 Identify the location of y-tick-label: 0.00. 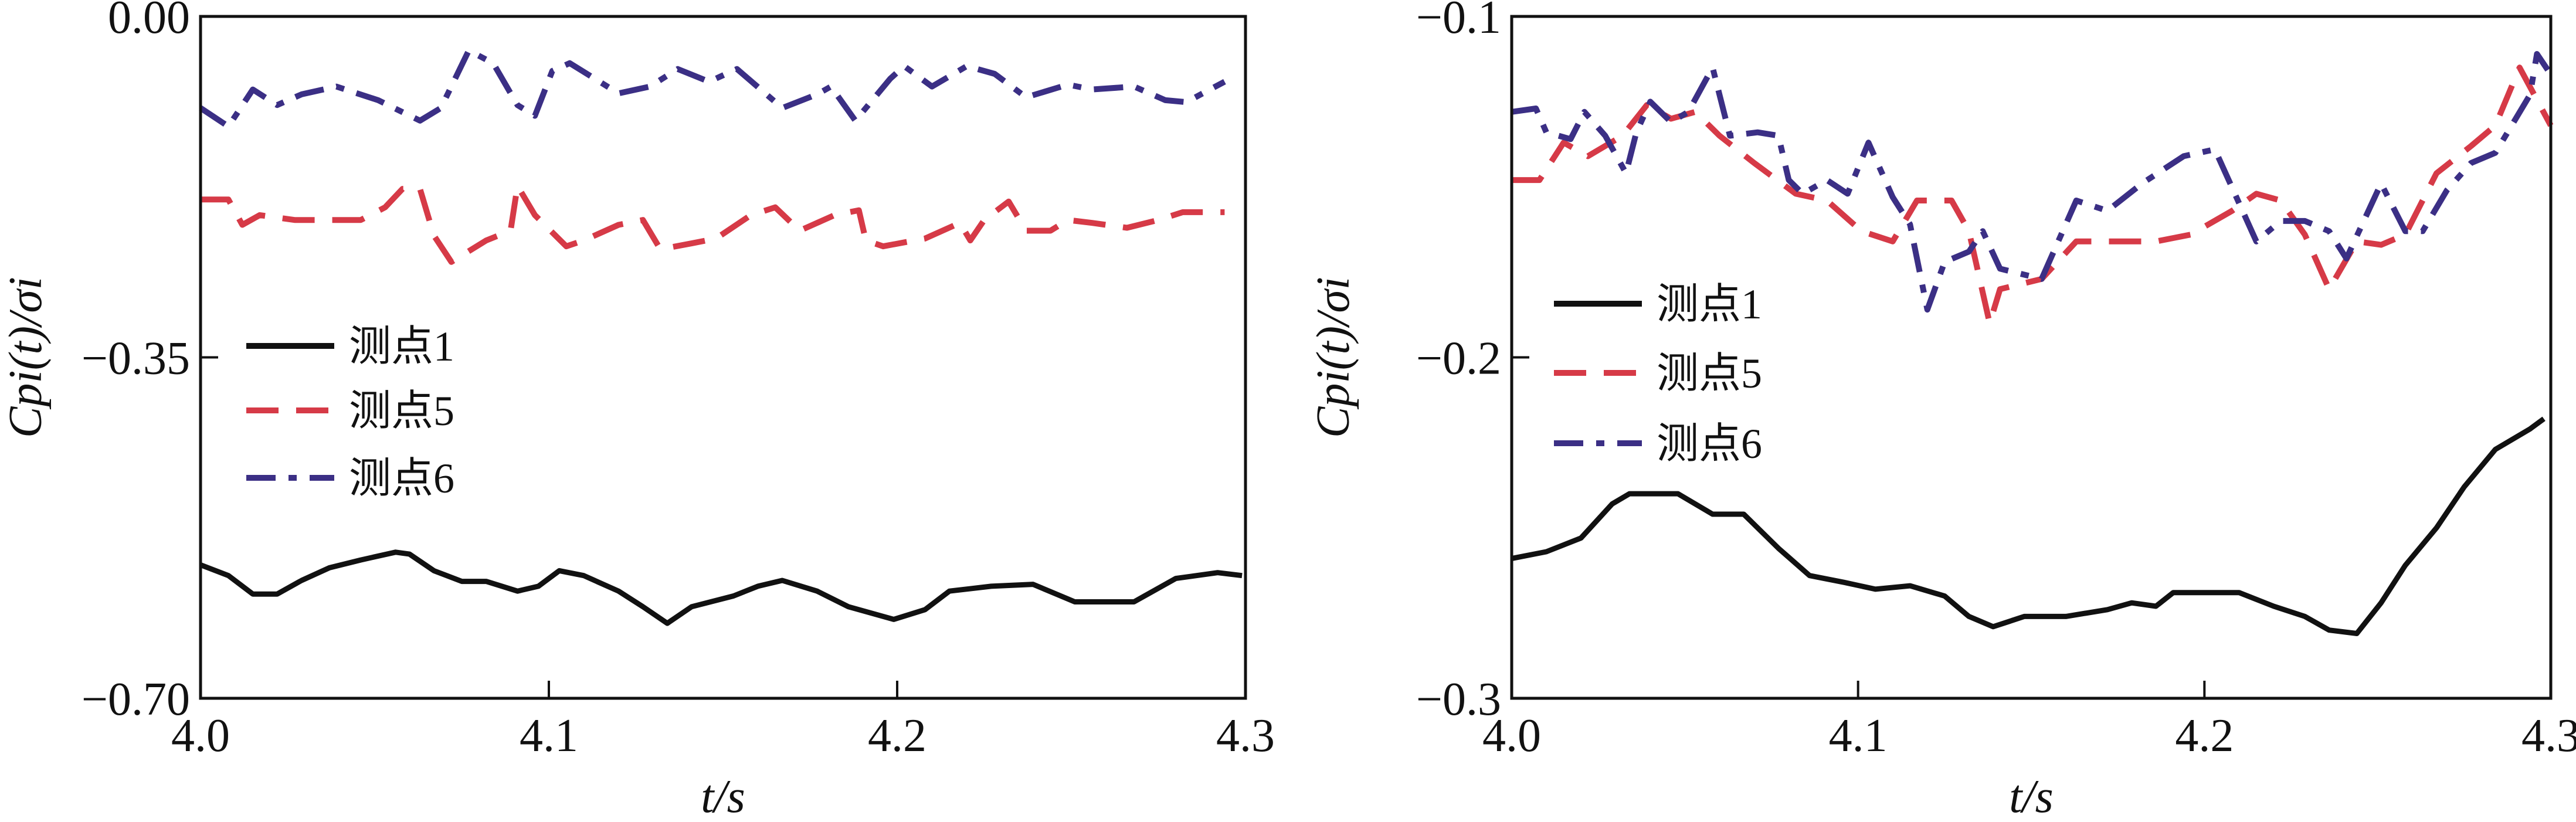
(149, 22).